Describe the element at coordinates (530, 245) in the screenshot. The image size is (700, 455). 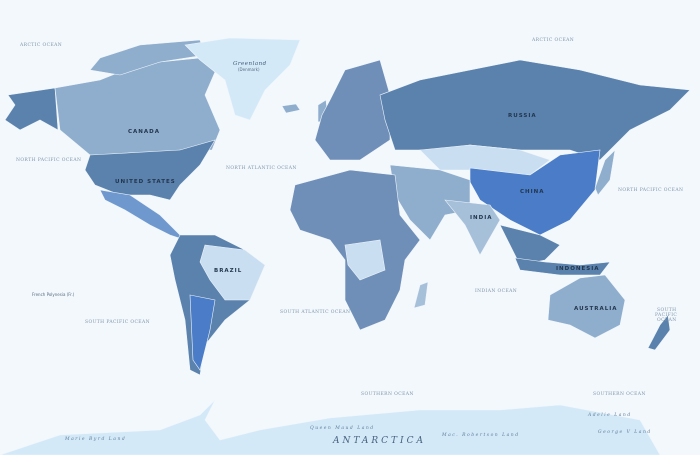
I see `southeast-asia` at that location.